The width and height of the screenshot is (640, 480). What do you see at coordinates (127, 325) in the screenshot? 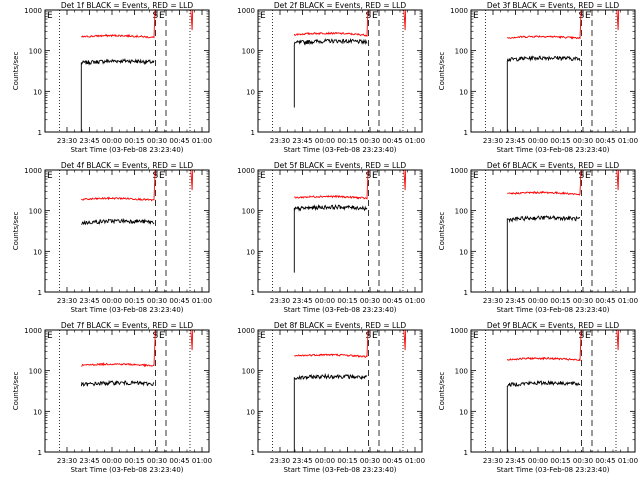
I see `panel-title: Det 7f BLACK = Events, RED = LLD` at bounding box center [127, 325].